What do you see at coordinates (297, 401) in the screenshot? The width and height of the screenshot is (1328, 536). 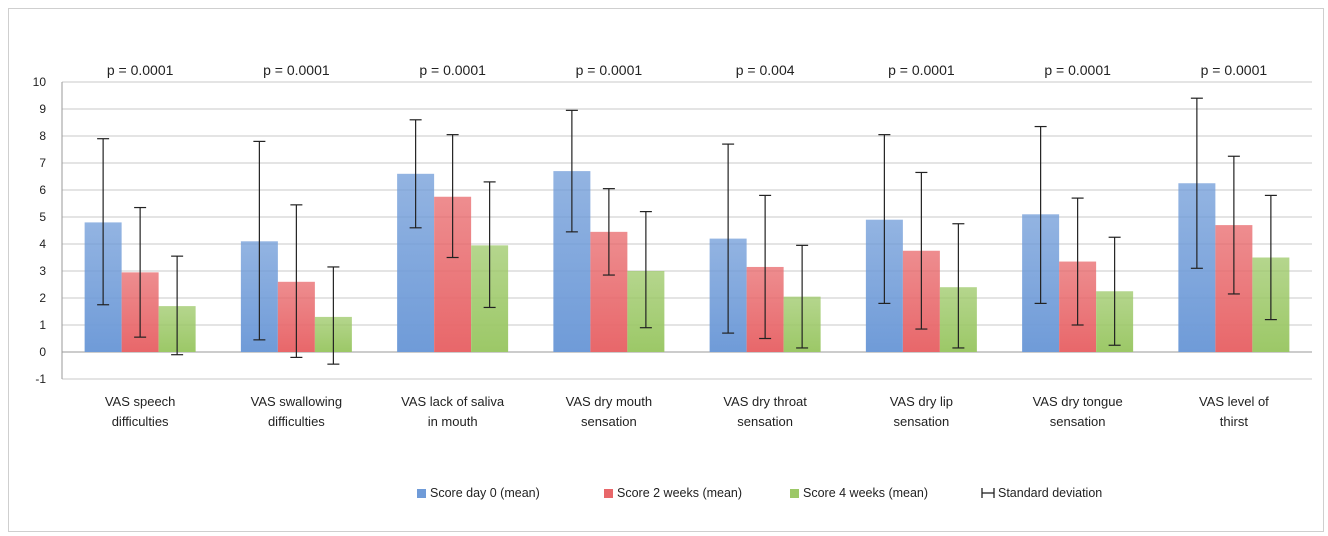 I see `category-label: VAS swallowing` at bounding box center [297, 401].